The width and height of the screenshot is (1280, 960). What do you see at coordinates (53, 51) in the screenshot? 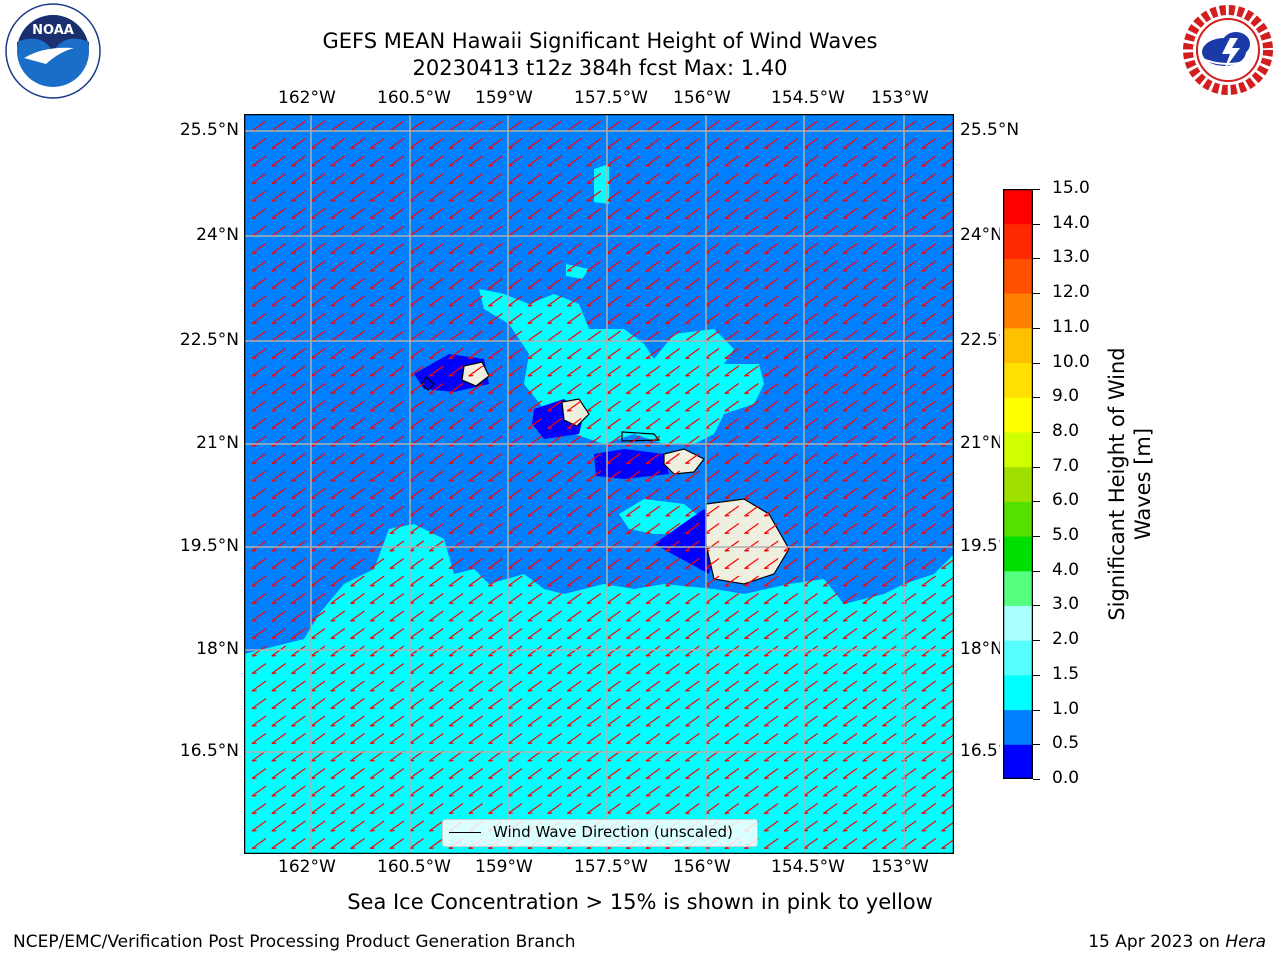
I see `noaa-logo: NOAA` at bounding box center [53, 51].